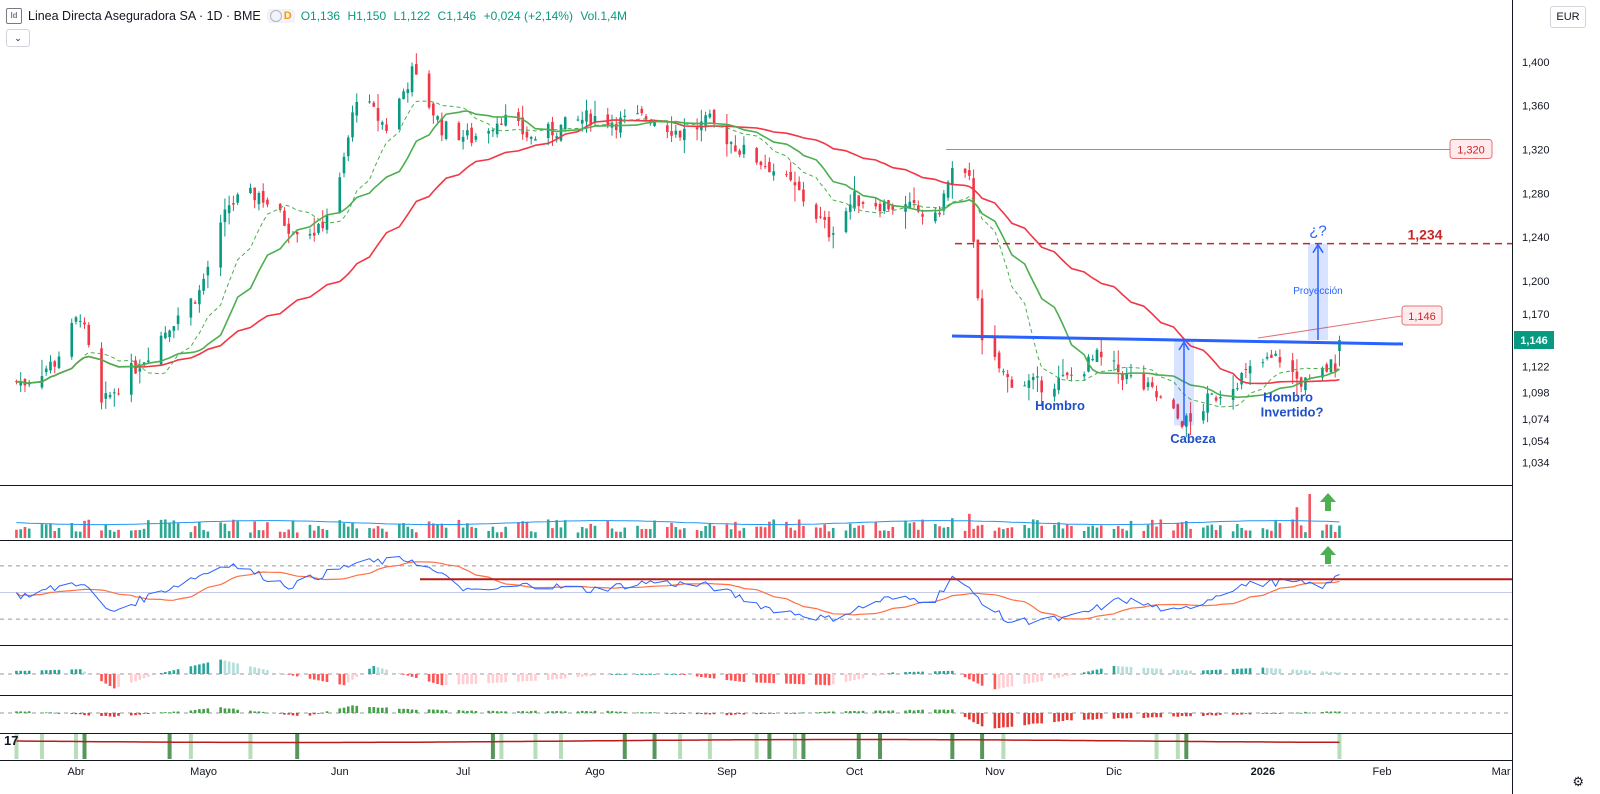  Describe the element at coordinates (1536, 151) in the screenshot. I see `price-axis-label: 1,320` at that location.